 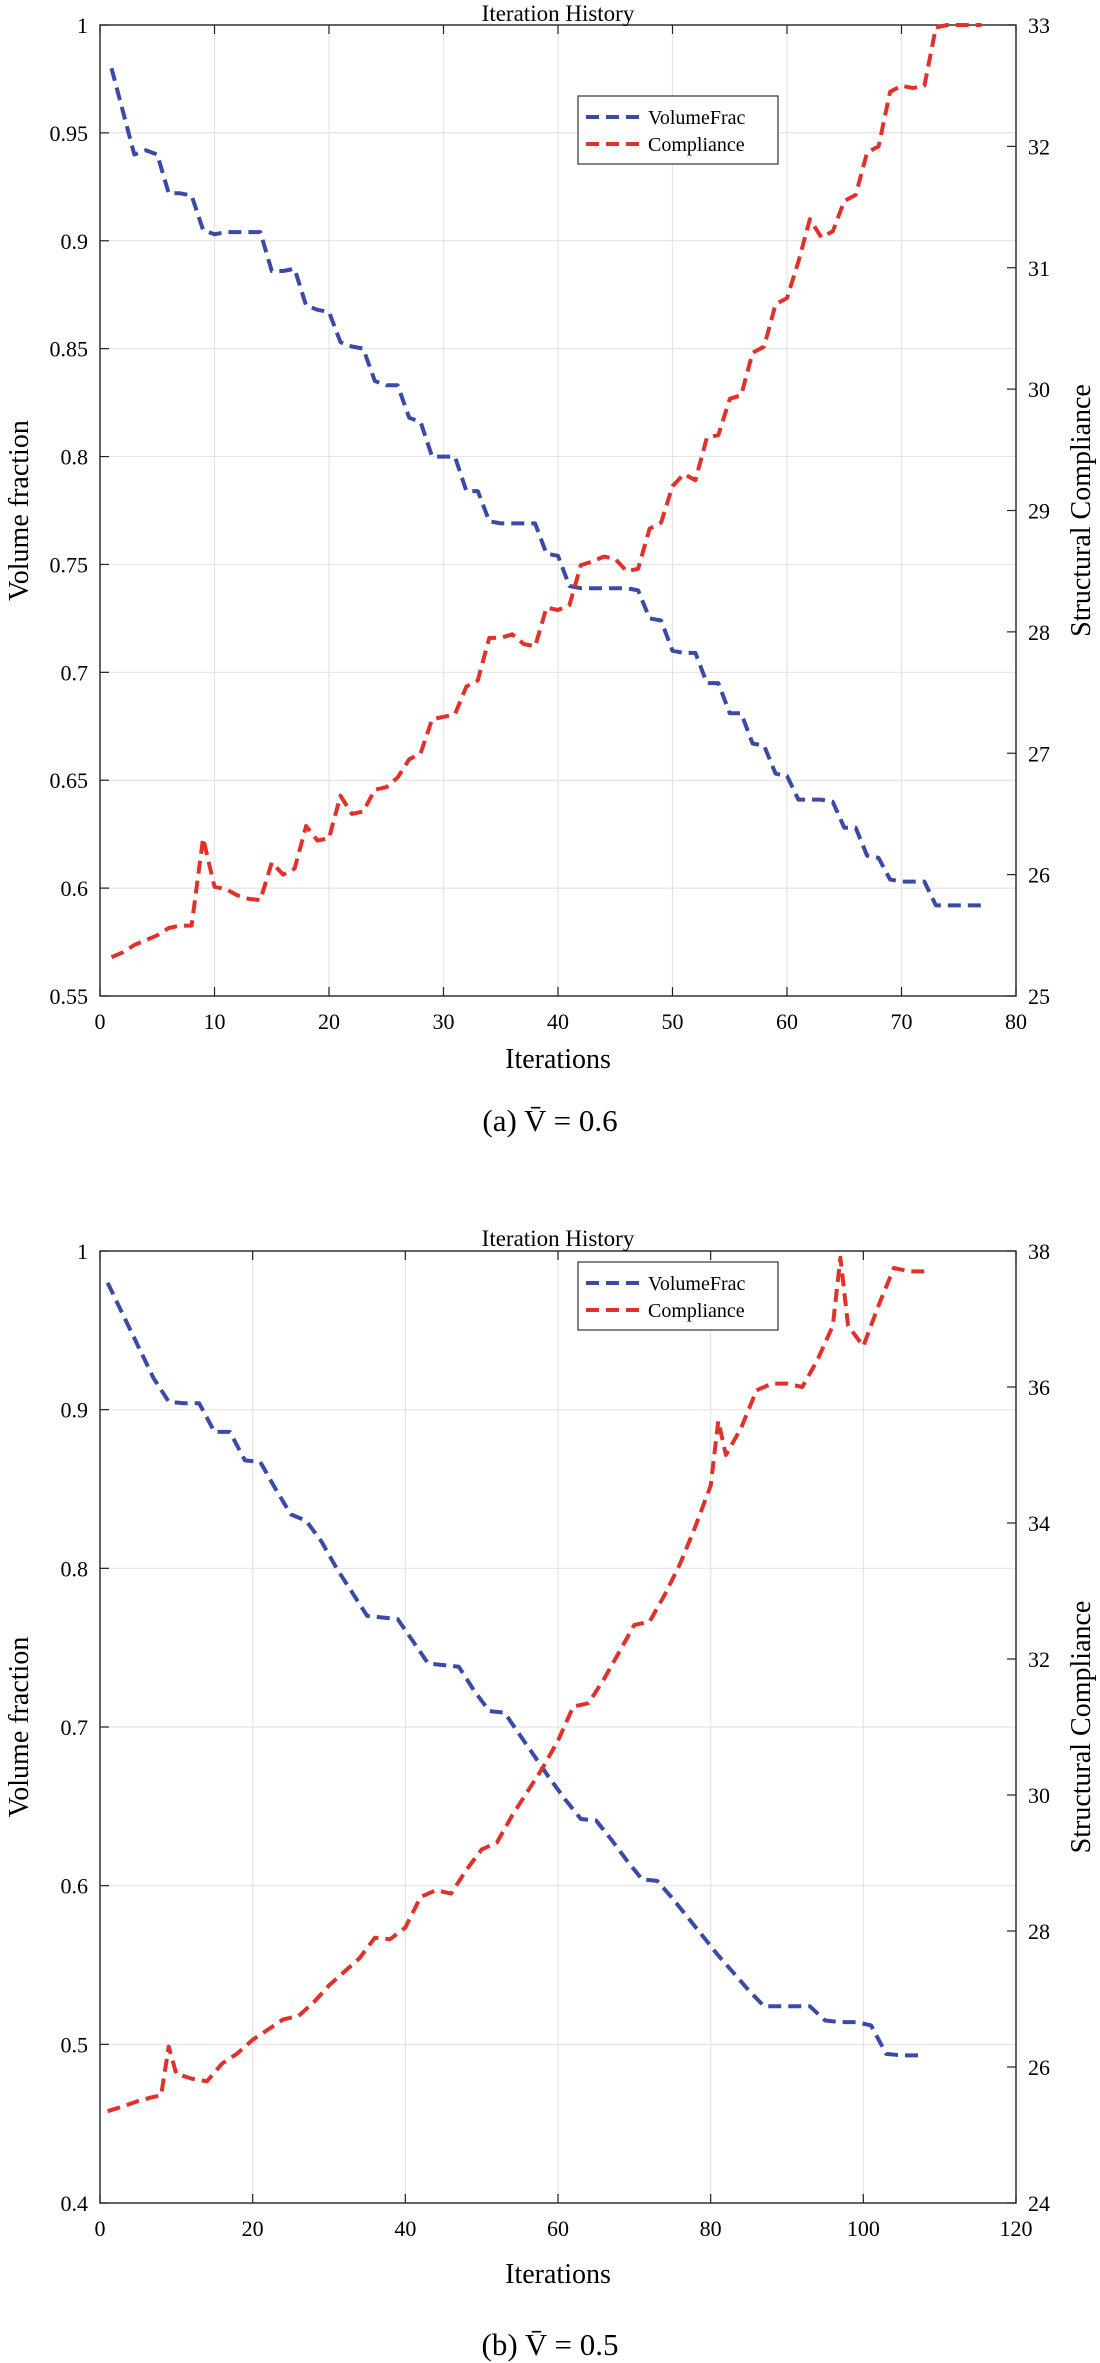 I want to click on chart1-y2-tick-label: 29, so click(x=1039, y=511).